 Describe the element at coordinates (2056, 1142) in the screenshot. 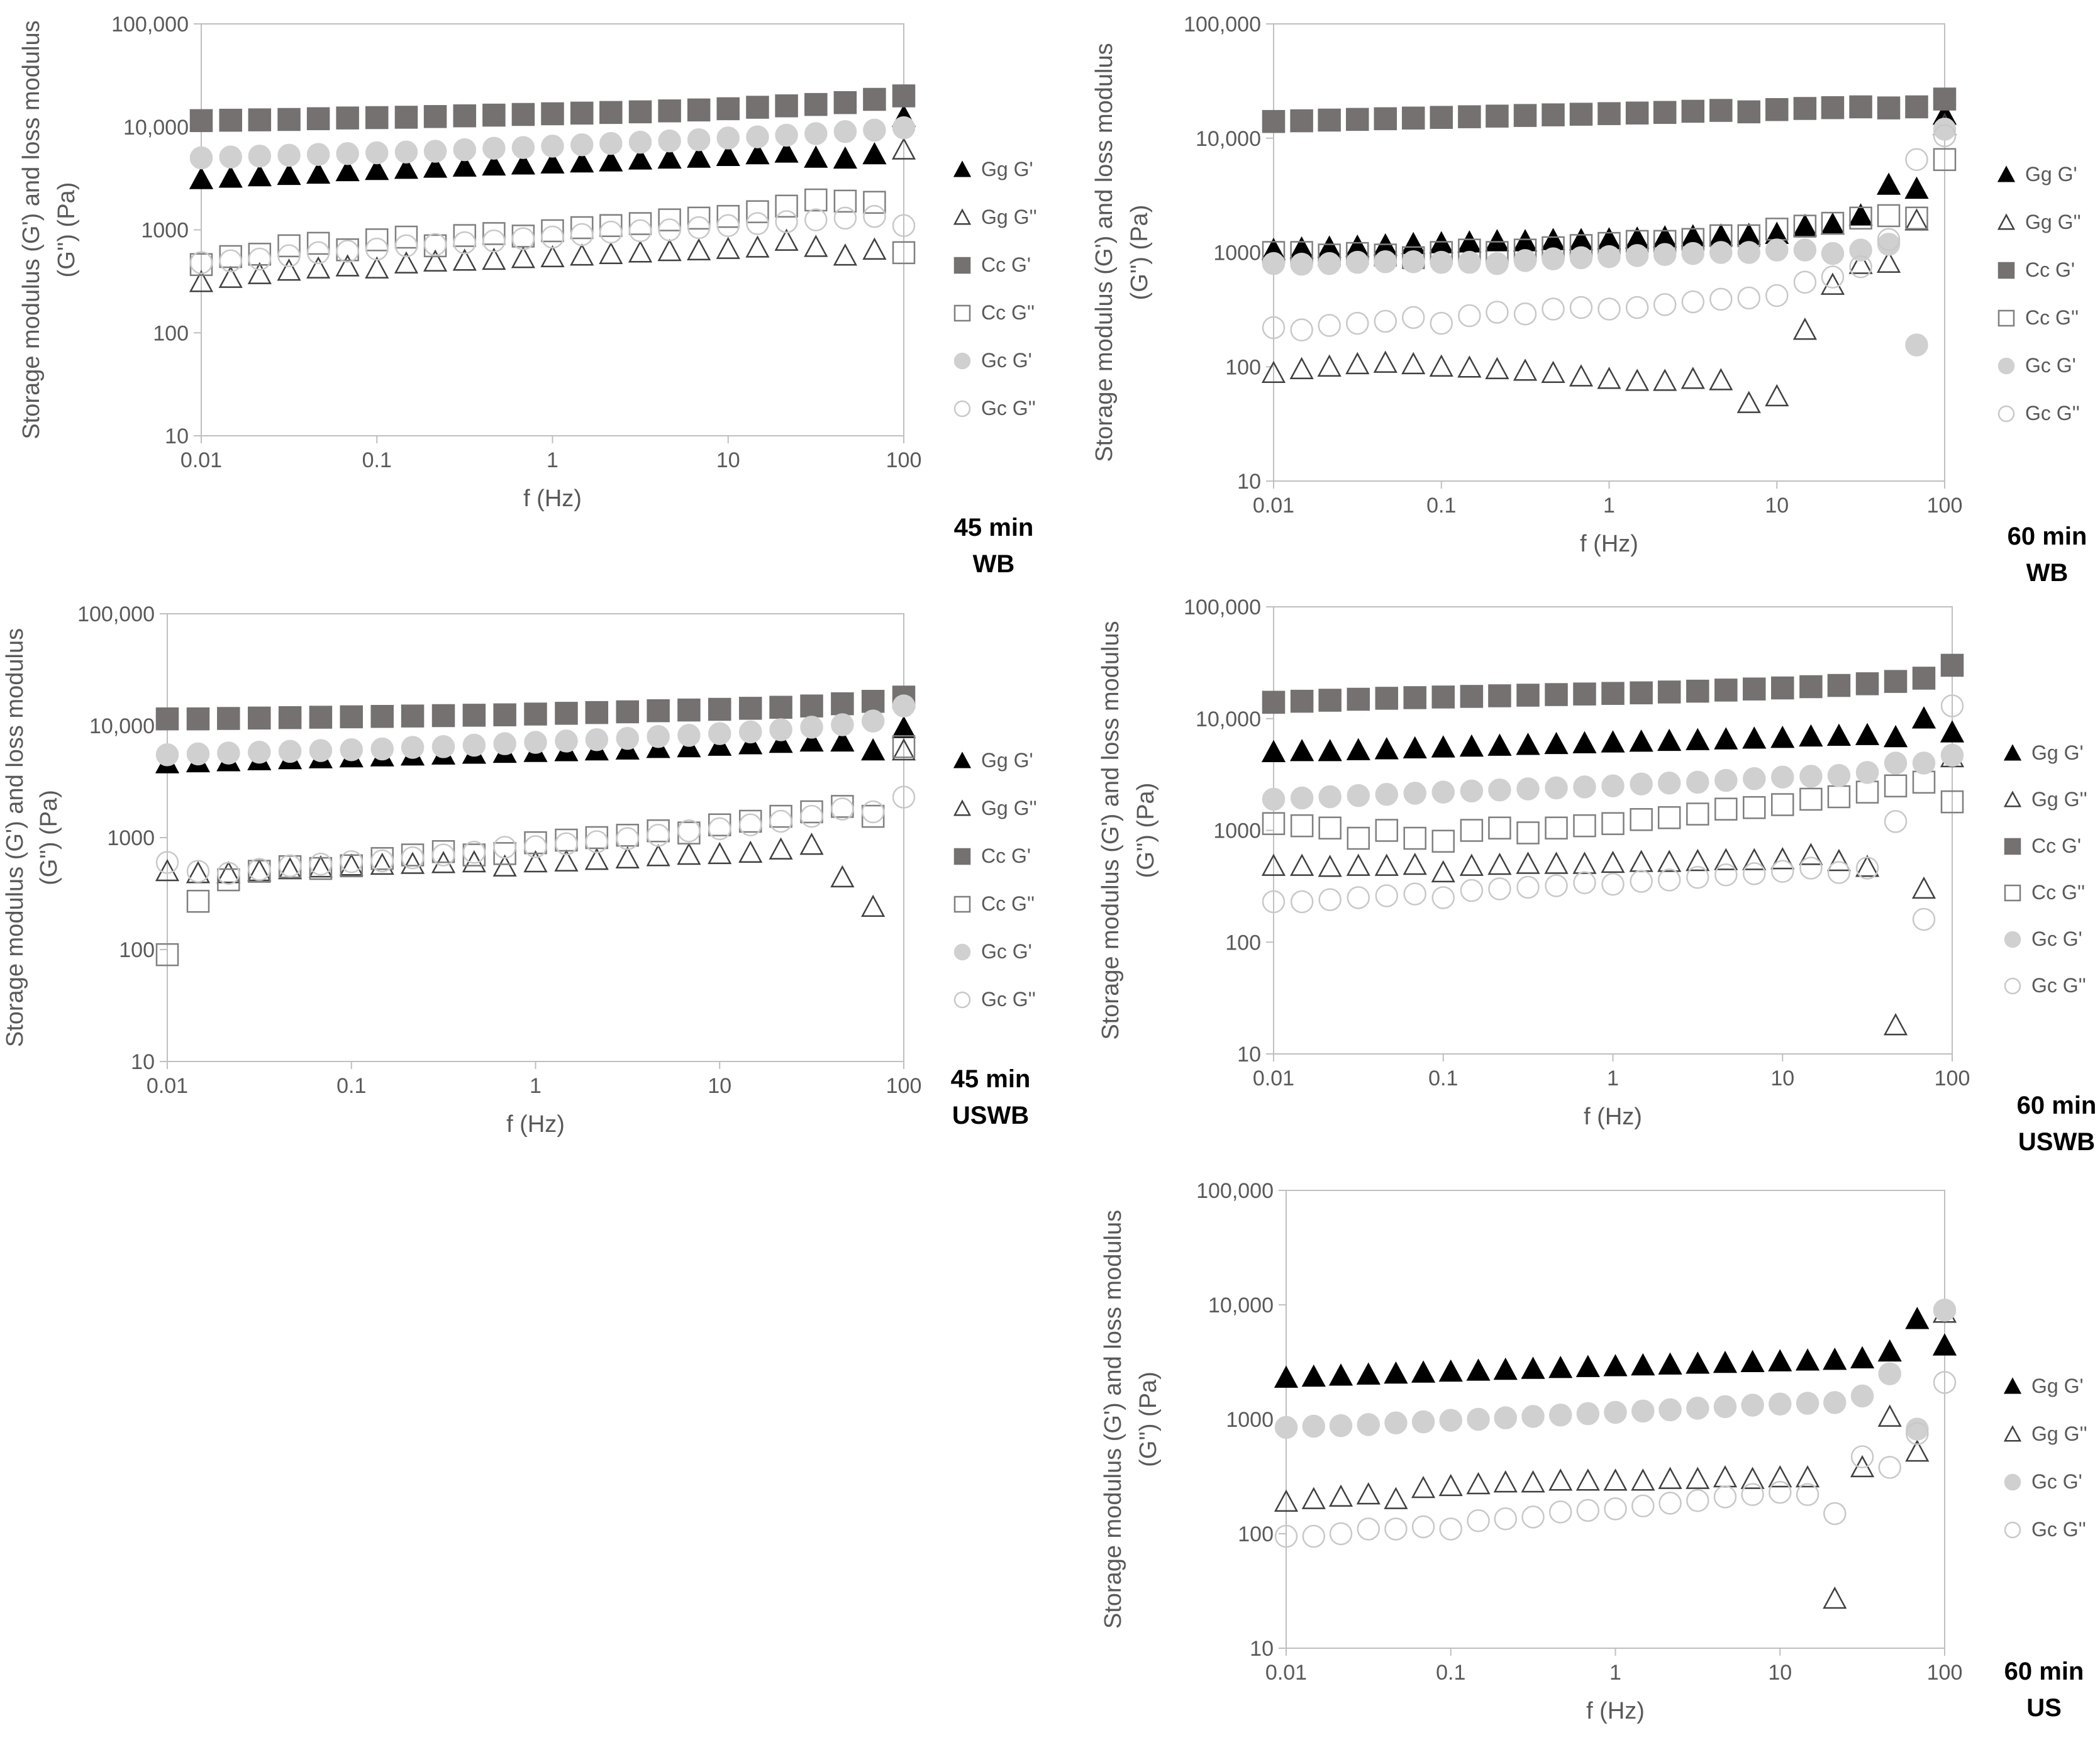

I see `panel-caption-treatment: USWB` at that location.